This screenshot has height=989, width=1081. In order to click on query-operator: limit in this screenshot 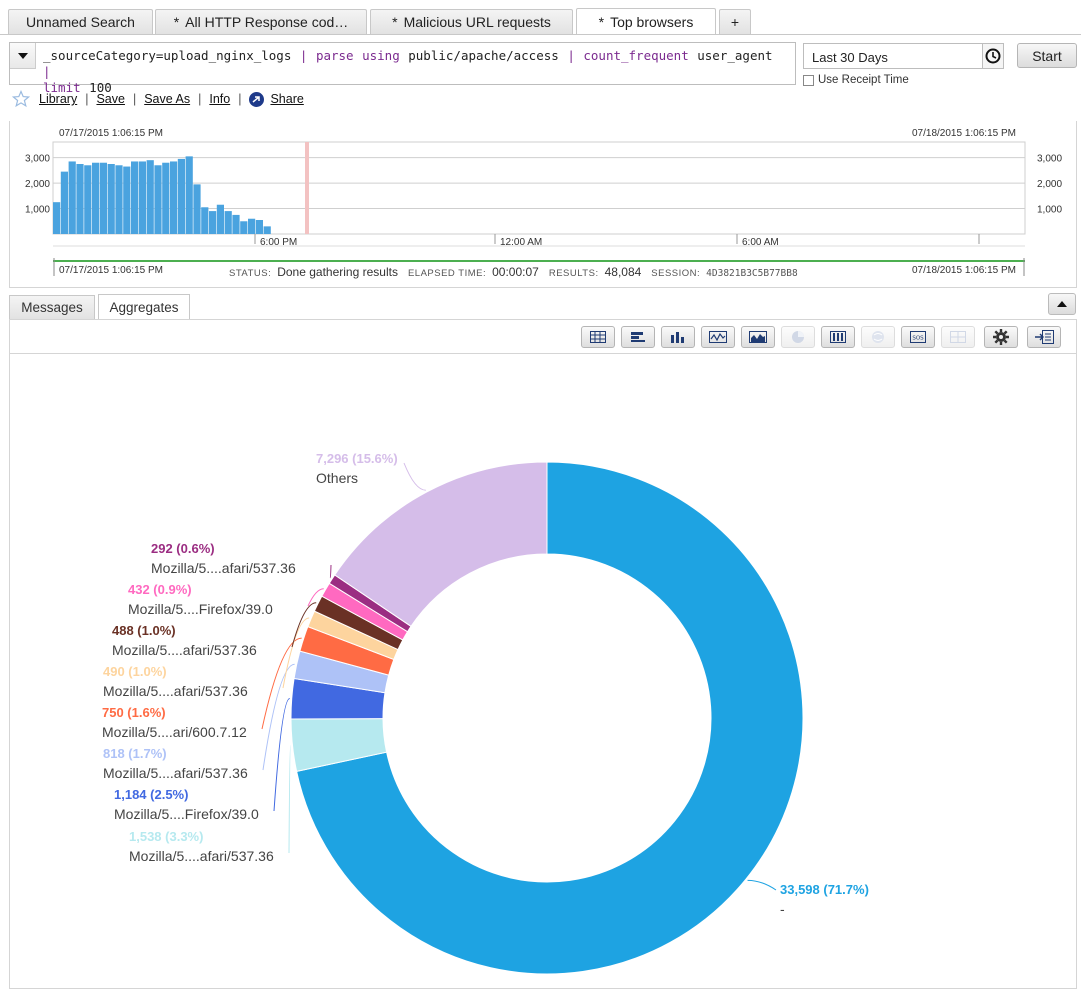, I will do `click(62, 87)`.